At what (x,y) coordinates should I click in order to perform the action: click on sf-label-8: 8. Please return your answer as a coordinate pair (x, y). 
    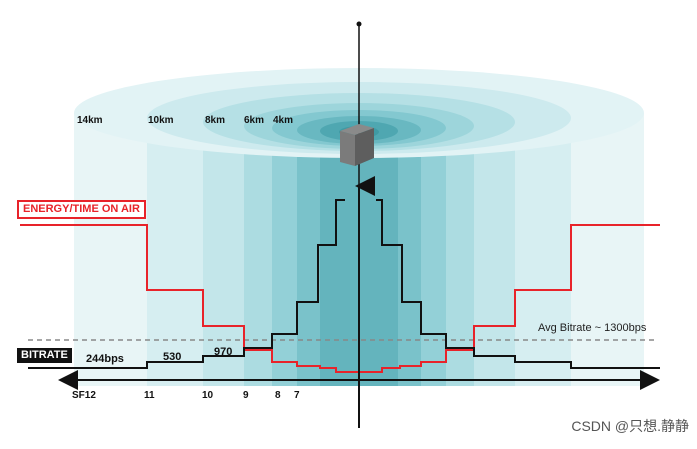
    Looking at the image, I should click on (278, 395).